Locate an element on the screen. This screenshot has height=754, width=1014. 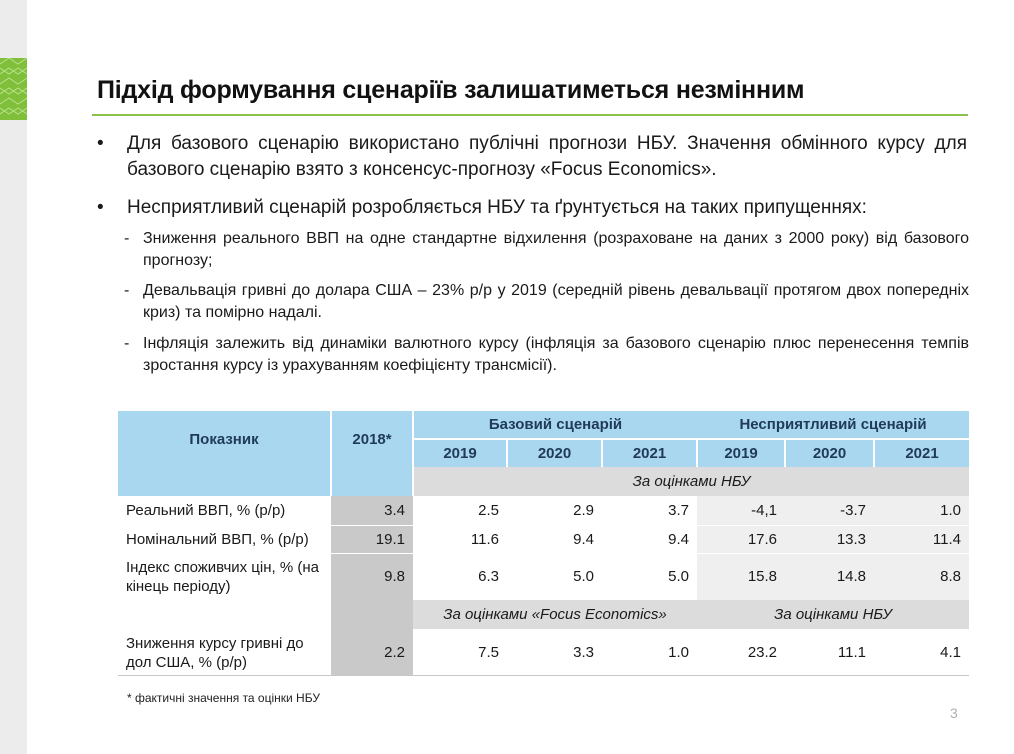
nbu-estimates-banner: За оцінками НБУ is located at coordinates (691, 481).